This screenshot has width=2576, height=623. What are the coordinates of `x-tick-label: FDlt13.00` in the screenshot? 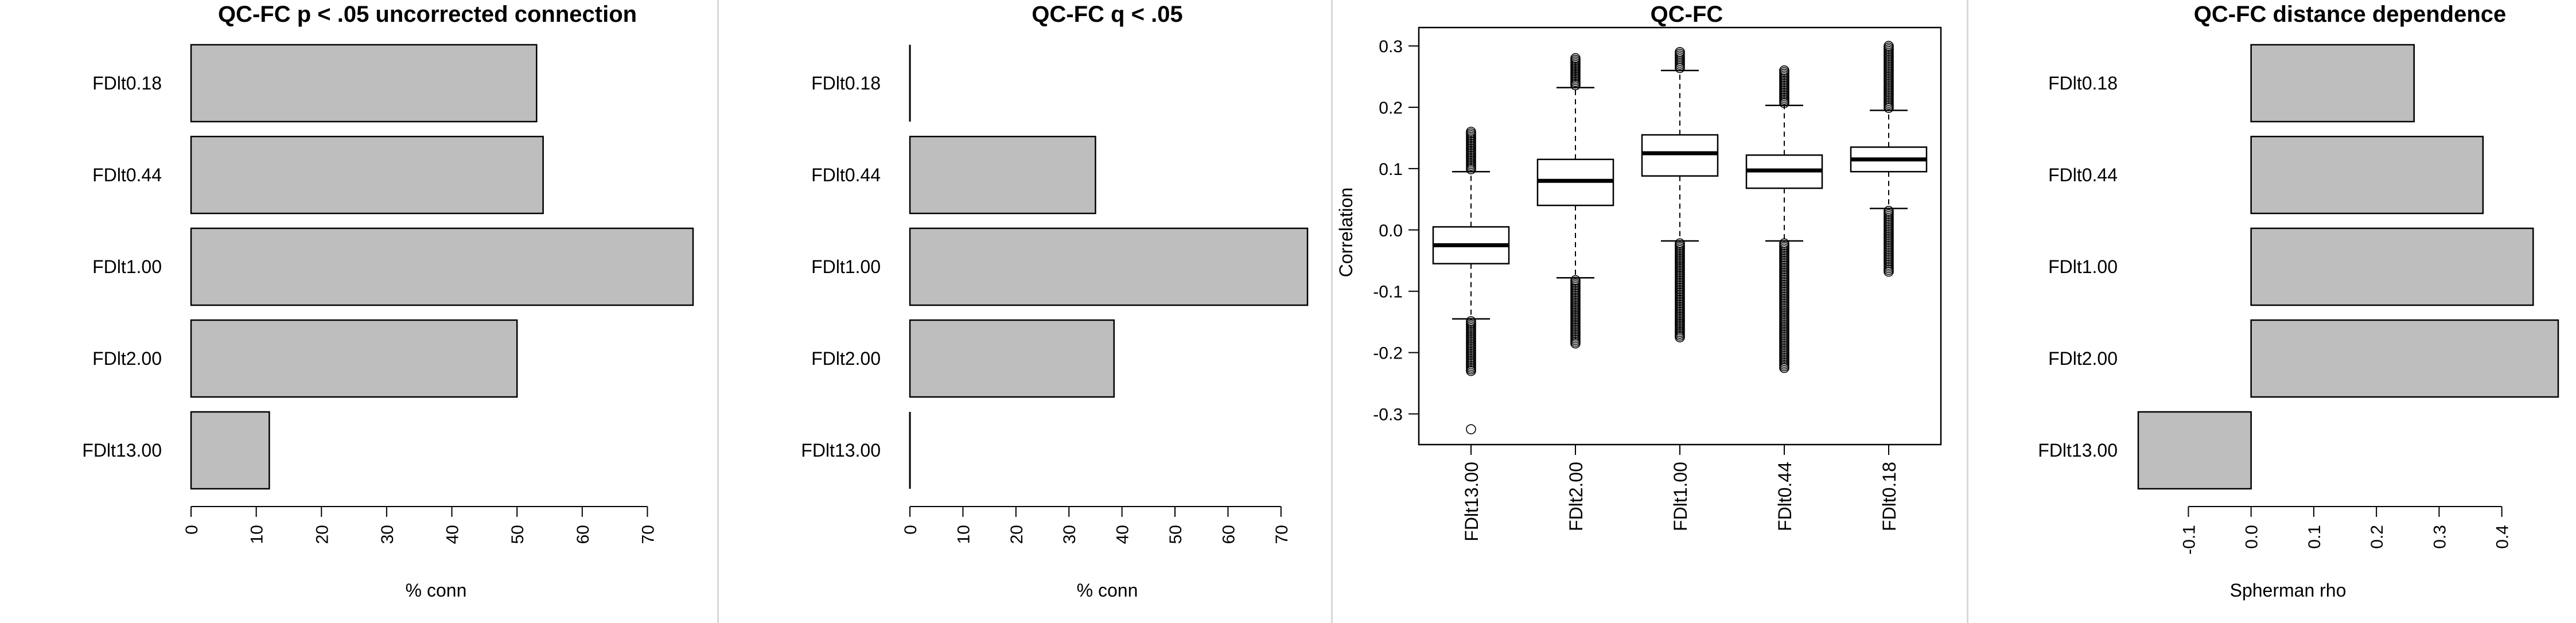 It's located at (1471, 502).